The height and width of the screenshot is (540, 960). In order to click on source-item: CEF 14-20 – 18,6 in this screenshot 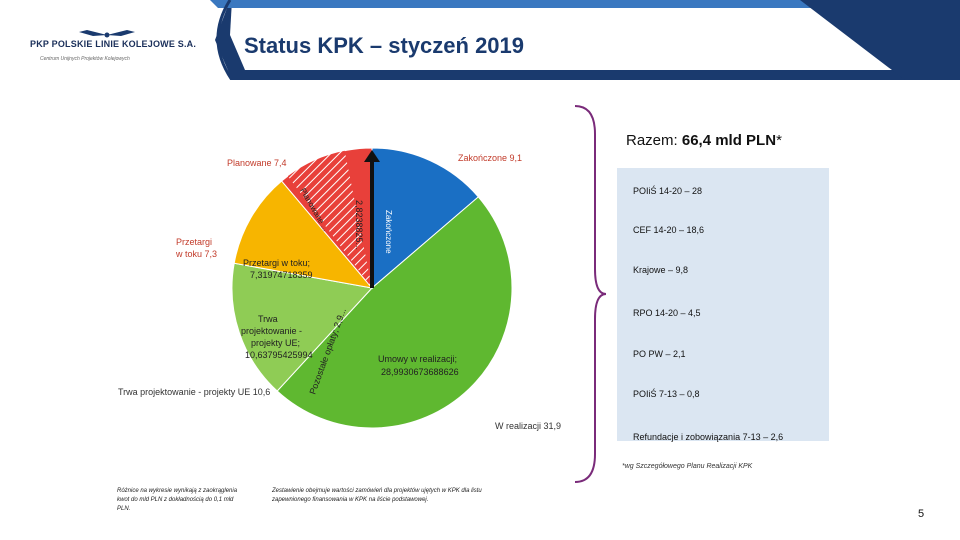, I will do `click(669, 230)`.